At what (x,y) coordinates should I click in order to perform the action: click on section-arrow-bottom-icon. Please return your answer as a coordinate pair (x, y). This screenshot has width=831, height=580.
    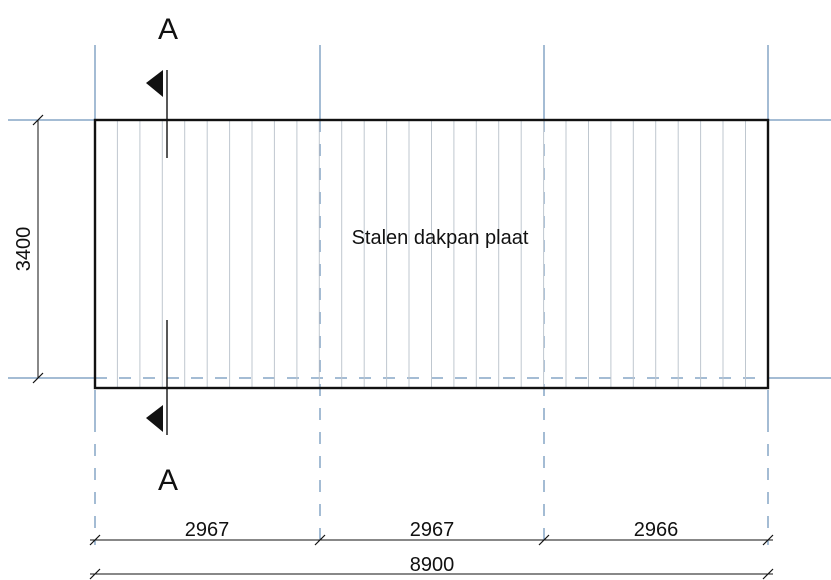
    Looking at the image, I should click on (154, 418).